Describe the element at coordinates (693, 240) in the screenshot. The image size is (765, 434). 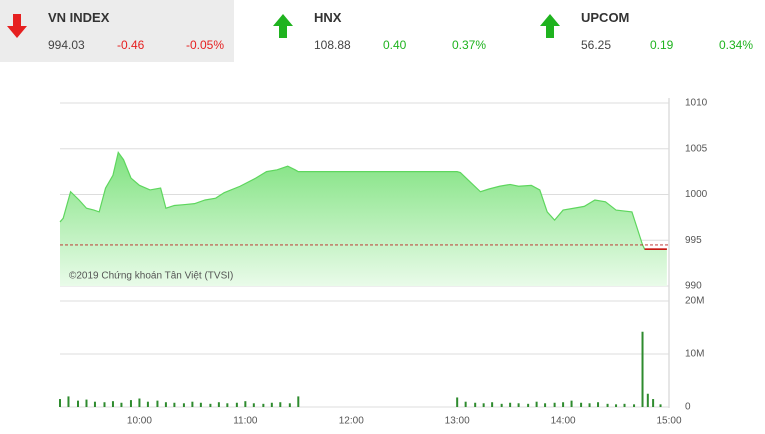
I see `y-tick-label: 995` at that location.